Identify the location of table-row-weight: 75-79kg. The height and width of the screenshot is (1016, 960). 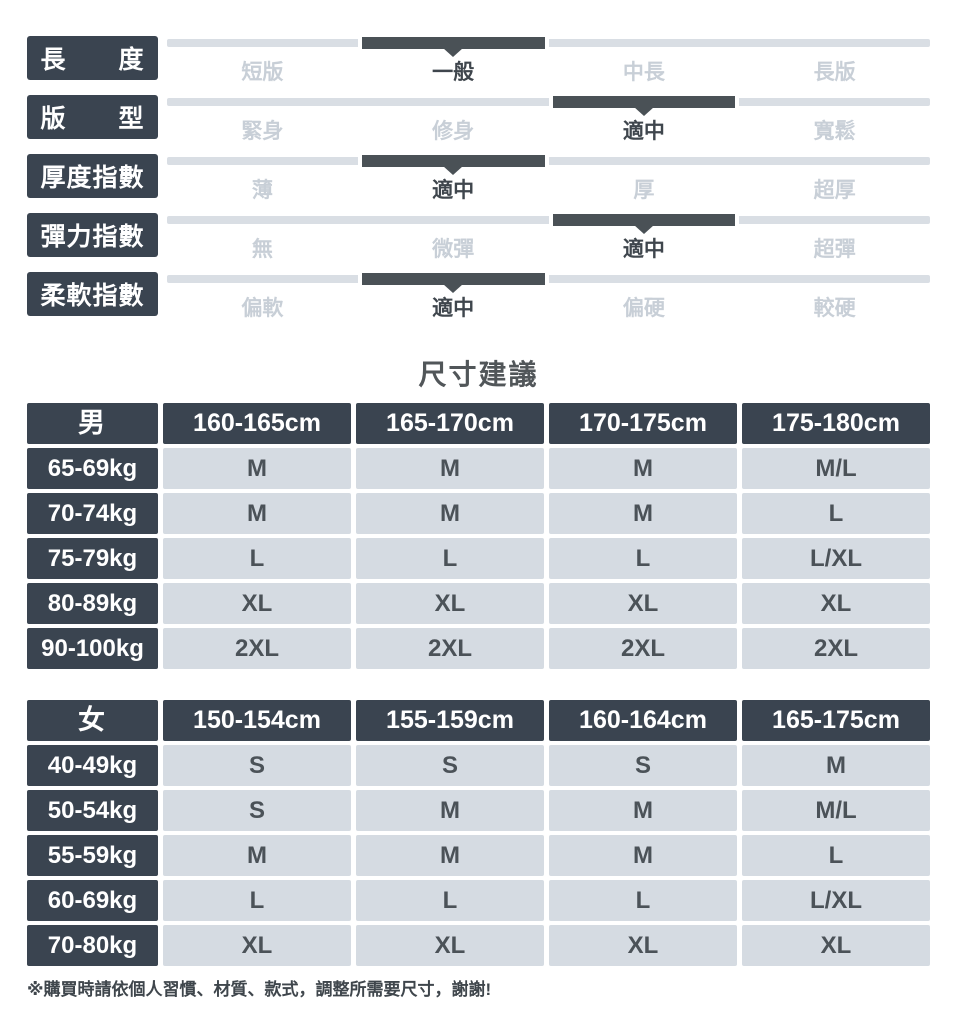
(92, 558).